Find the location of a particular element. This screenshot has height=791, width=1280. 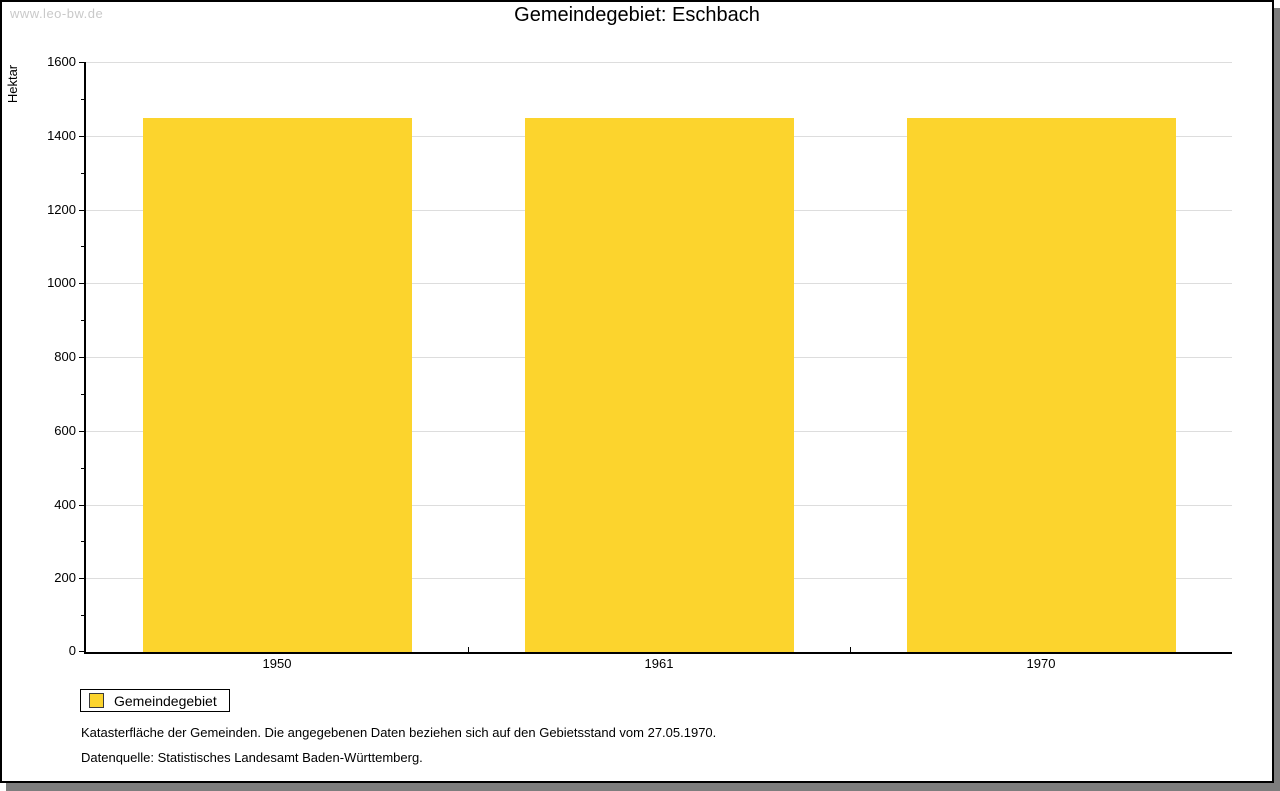

legend: Gemeindegebiet is located at coordinates (155, 700).